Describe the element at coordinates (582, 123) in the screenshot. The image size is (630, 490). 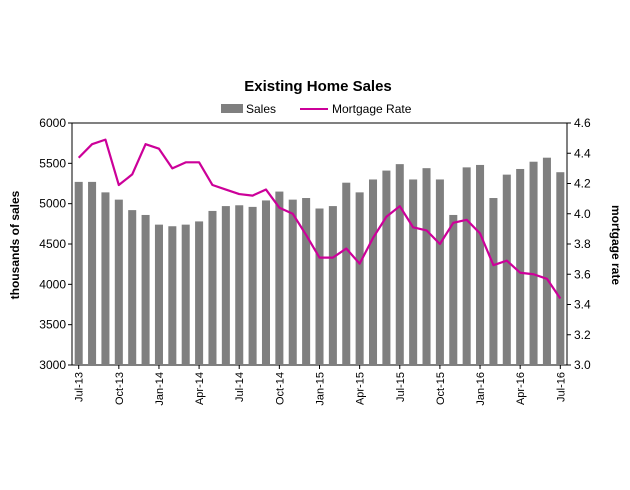
I see `right-tick-label: 4.6` at that location.